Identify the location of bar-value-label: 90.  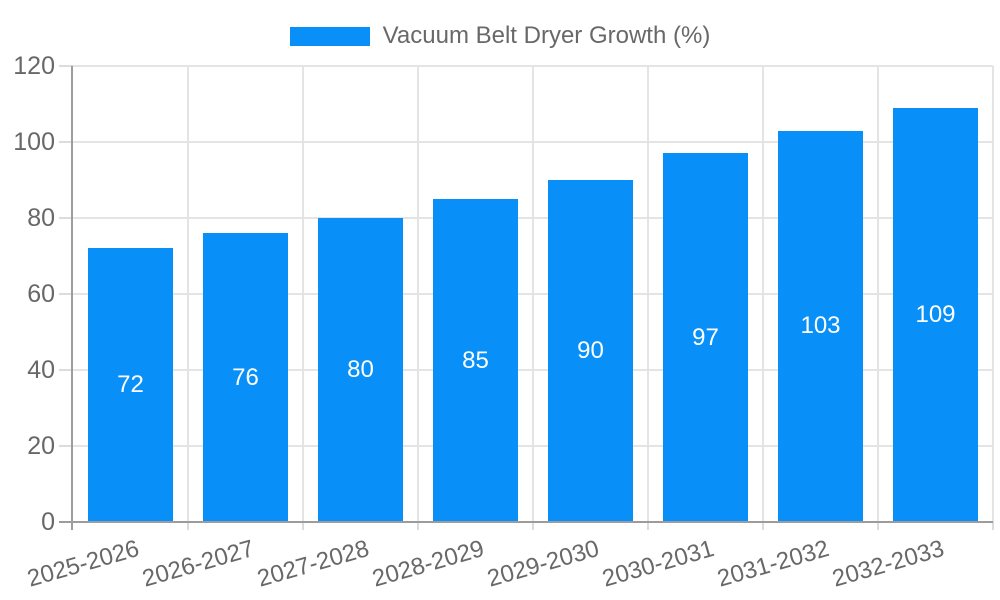
(590, 350).